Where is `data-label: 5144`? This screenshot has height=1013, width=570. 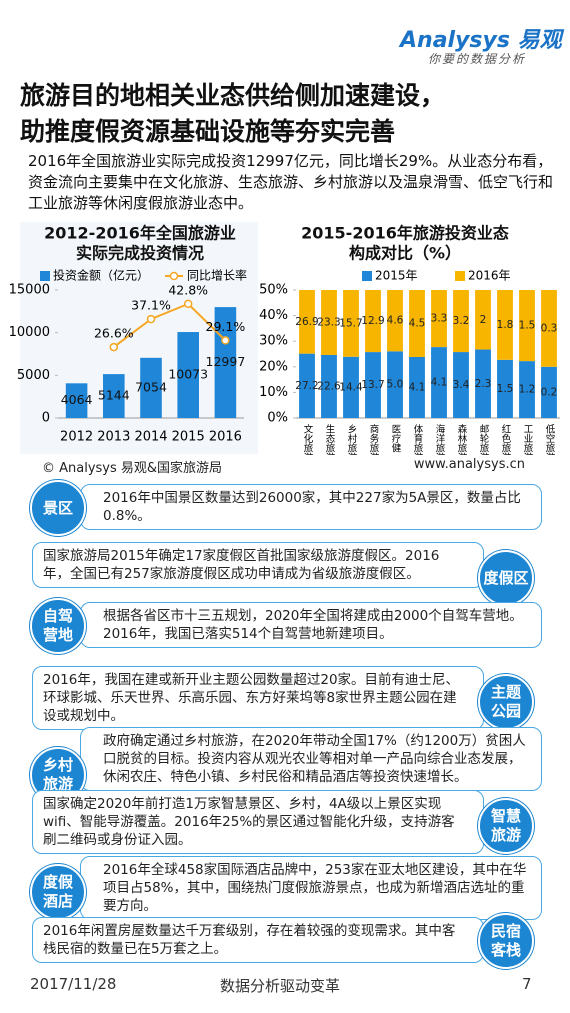
data-label: 5144 is located at coordinates (114, 395).